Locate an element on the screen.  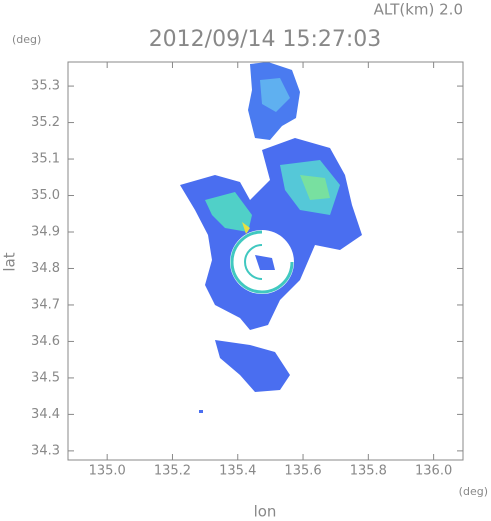
y-tick-label: 34.6 is located at coordinates (45, 341).